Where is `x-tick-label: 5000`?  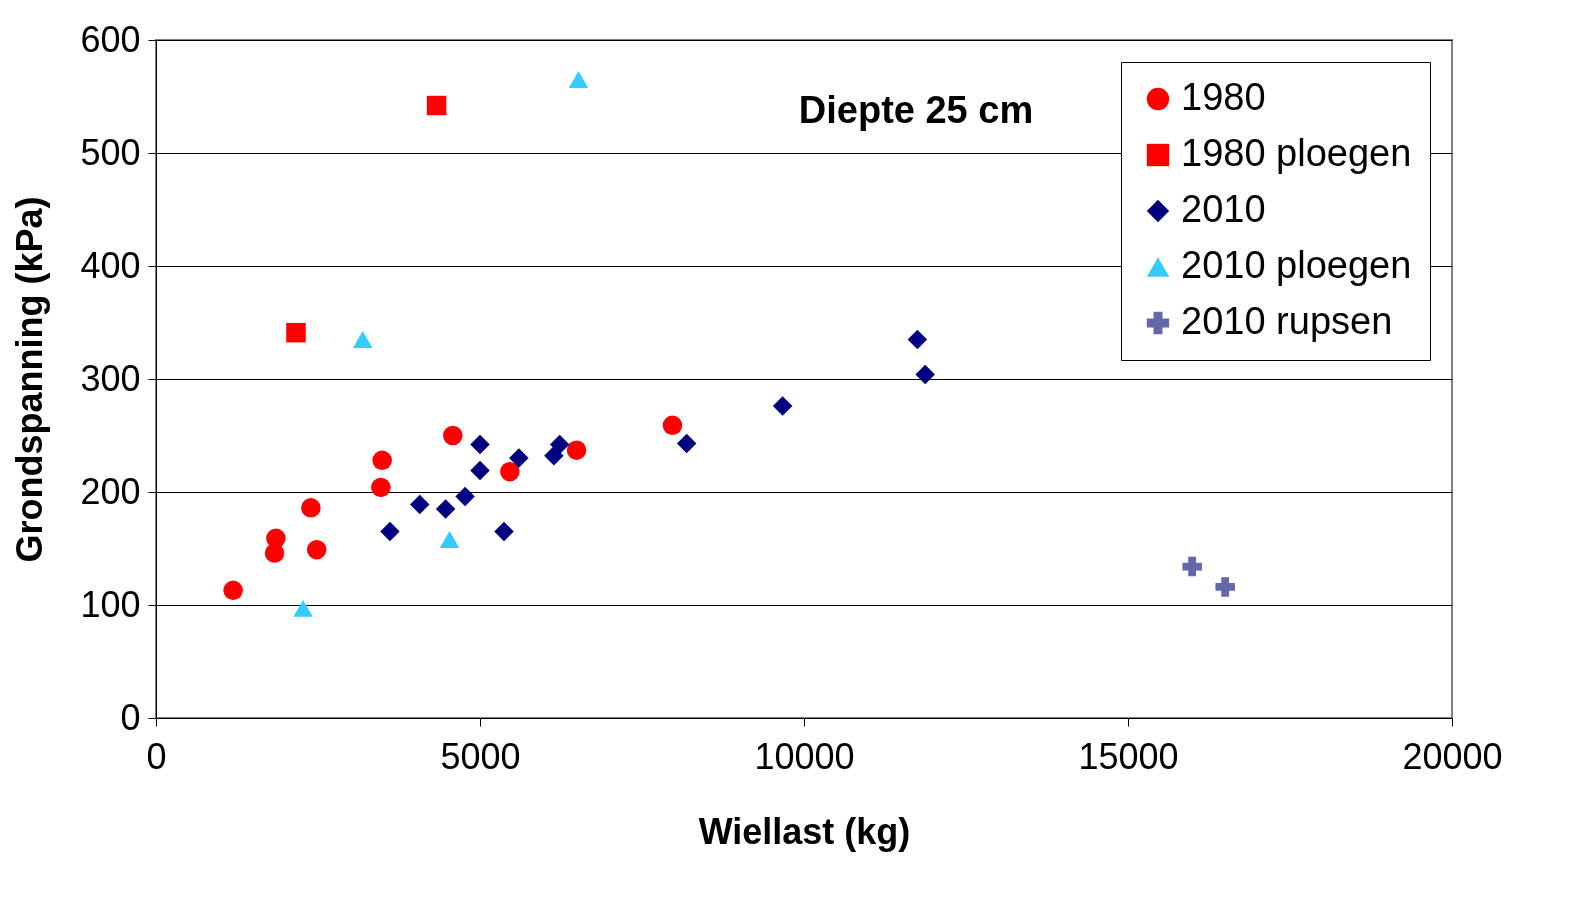 x-tick-label: 5000 is located at coordinates (480, 756).